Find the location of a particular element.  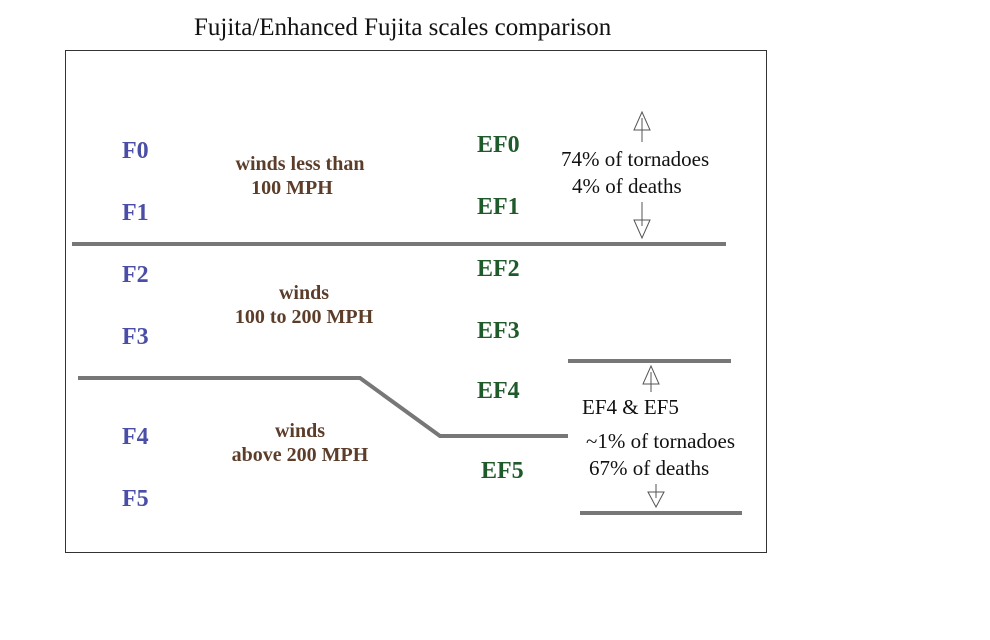

wind-group-high-line2: above 200 MPH is located at coordinates (300, 455).